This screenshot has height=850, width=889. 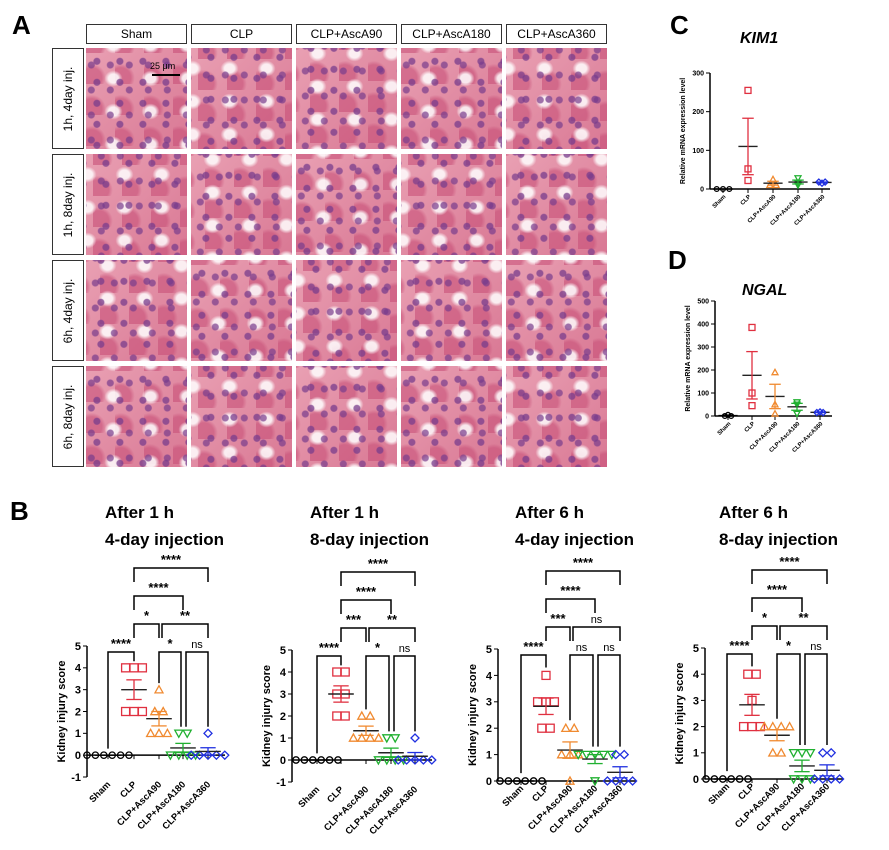 What do you see at coordinates (335, 794) in the screenshot?
I see `x-tick-label: CLP` at bounding box center [335, 794].